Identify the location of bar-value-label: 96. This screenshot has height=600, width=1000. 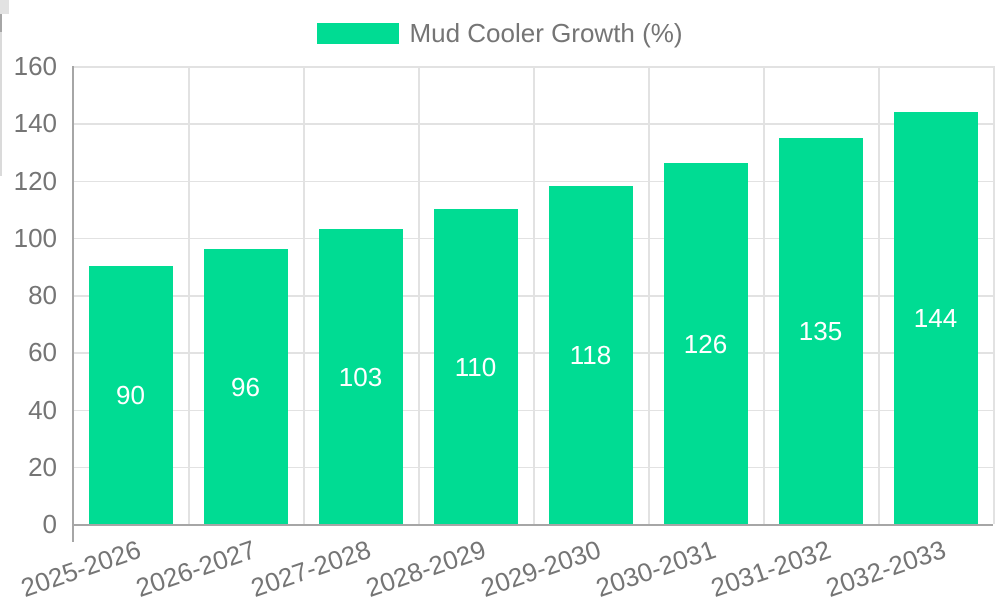
(245, 386).